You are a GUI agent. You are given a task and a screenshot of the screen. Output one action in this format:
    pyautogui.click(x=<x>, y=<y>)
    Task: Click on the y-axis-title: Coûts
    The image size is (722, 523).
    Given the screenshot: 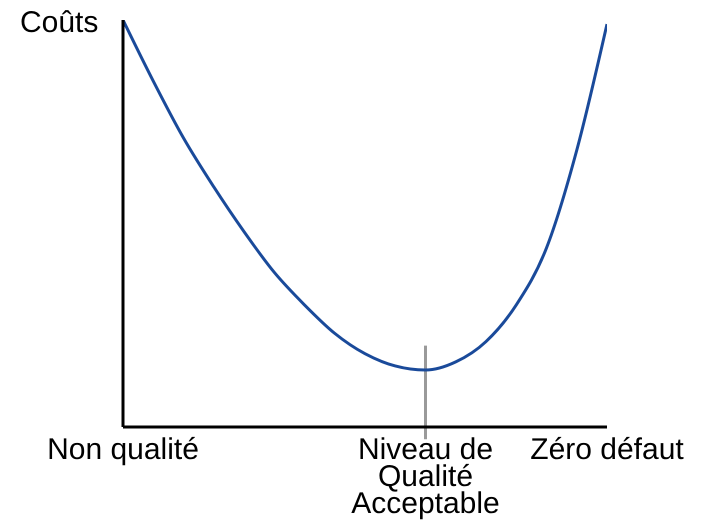 What is the action you would take?
    pyautogui.click(x=59, y=22)
    